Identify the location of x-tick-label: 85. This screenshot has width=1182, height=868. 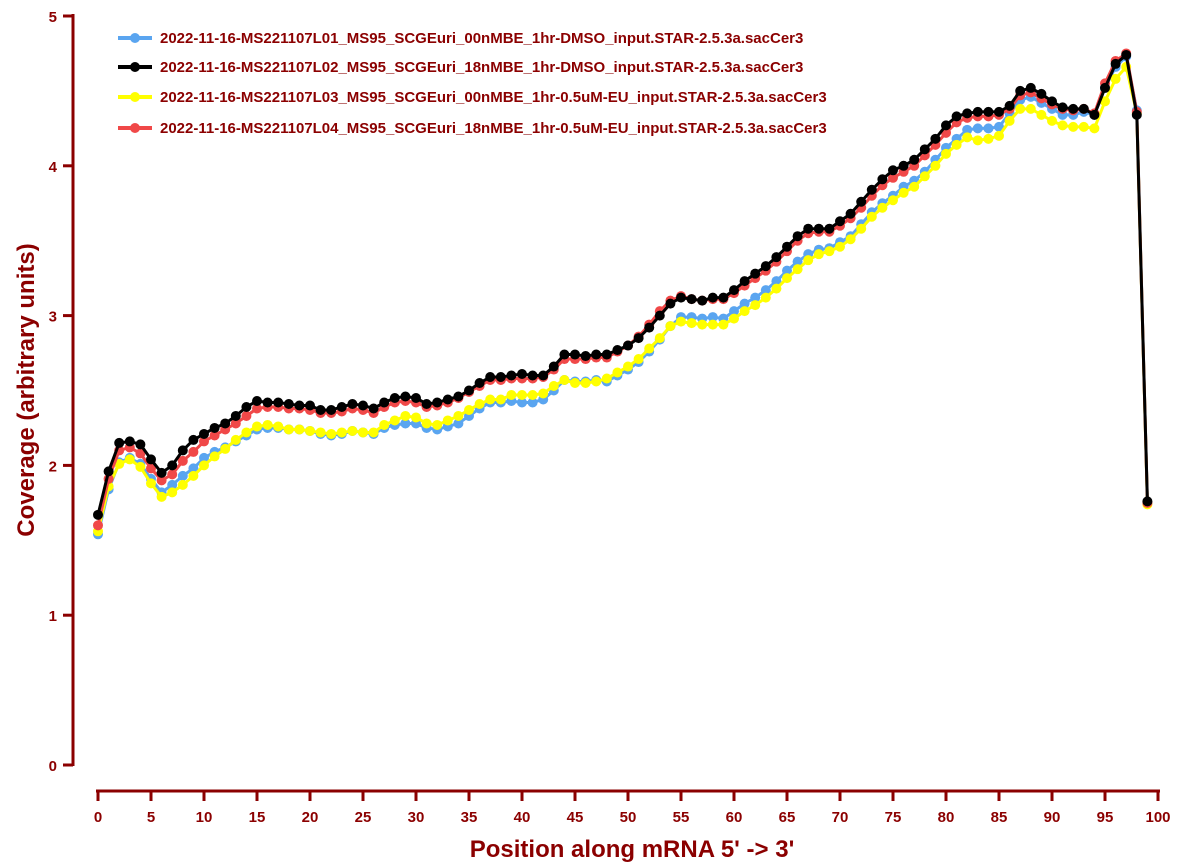
(999, 817).